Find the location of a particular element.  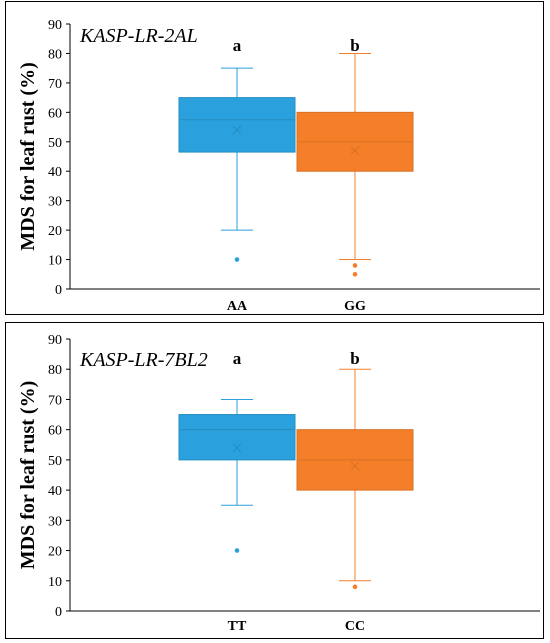

chart-title: KASP-LR-7BL2 is located at coordinates (143, 360).